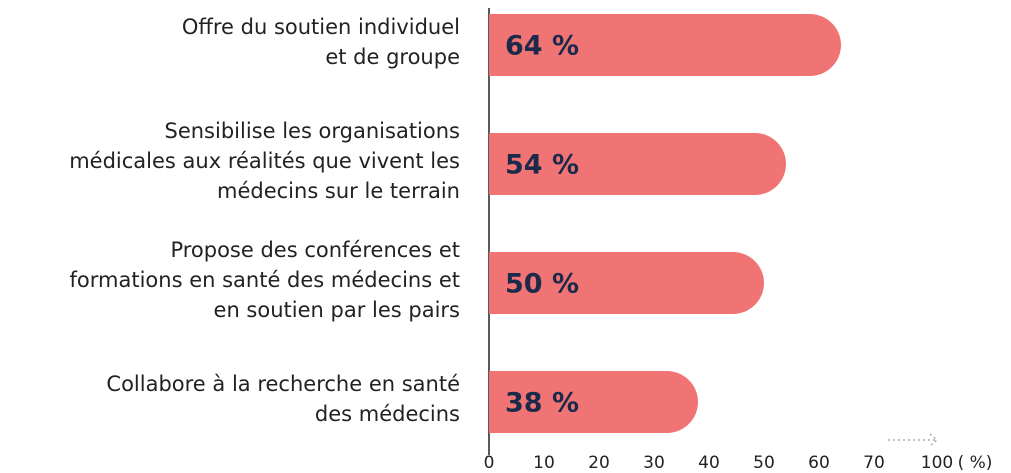 This screenshot has height=473, width=1011. Describe the element at coordinates (819, 463) in the screenshot. I see `x-tick-label: 60` at that location.